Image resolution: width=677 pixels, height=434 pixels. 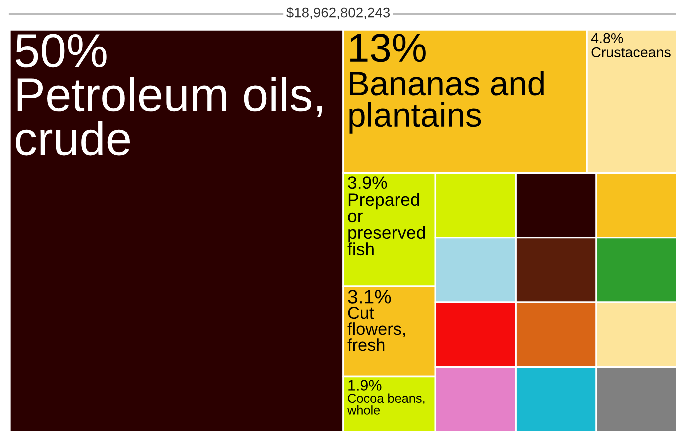 What do you see at coordinates (388, 48) in the screenshot?
I see `data-label: 13%` at bounding box center [388, 48].